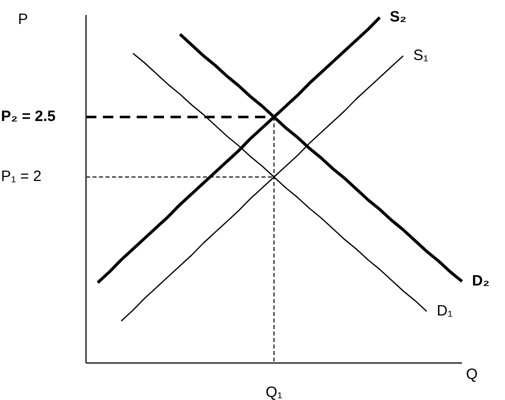 This screenshot has width=505, height=400. What do you see at coordinates (28, 116) in the screenshot?
I see `y-tick-label: P₂ = 2.5` at bounding box center [28, 116].